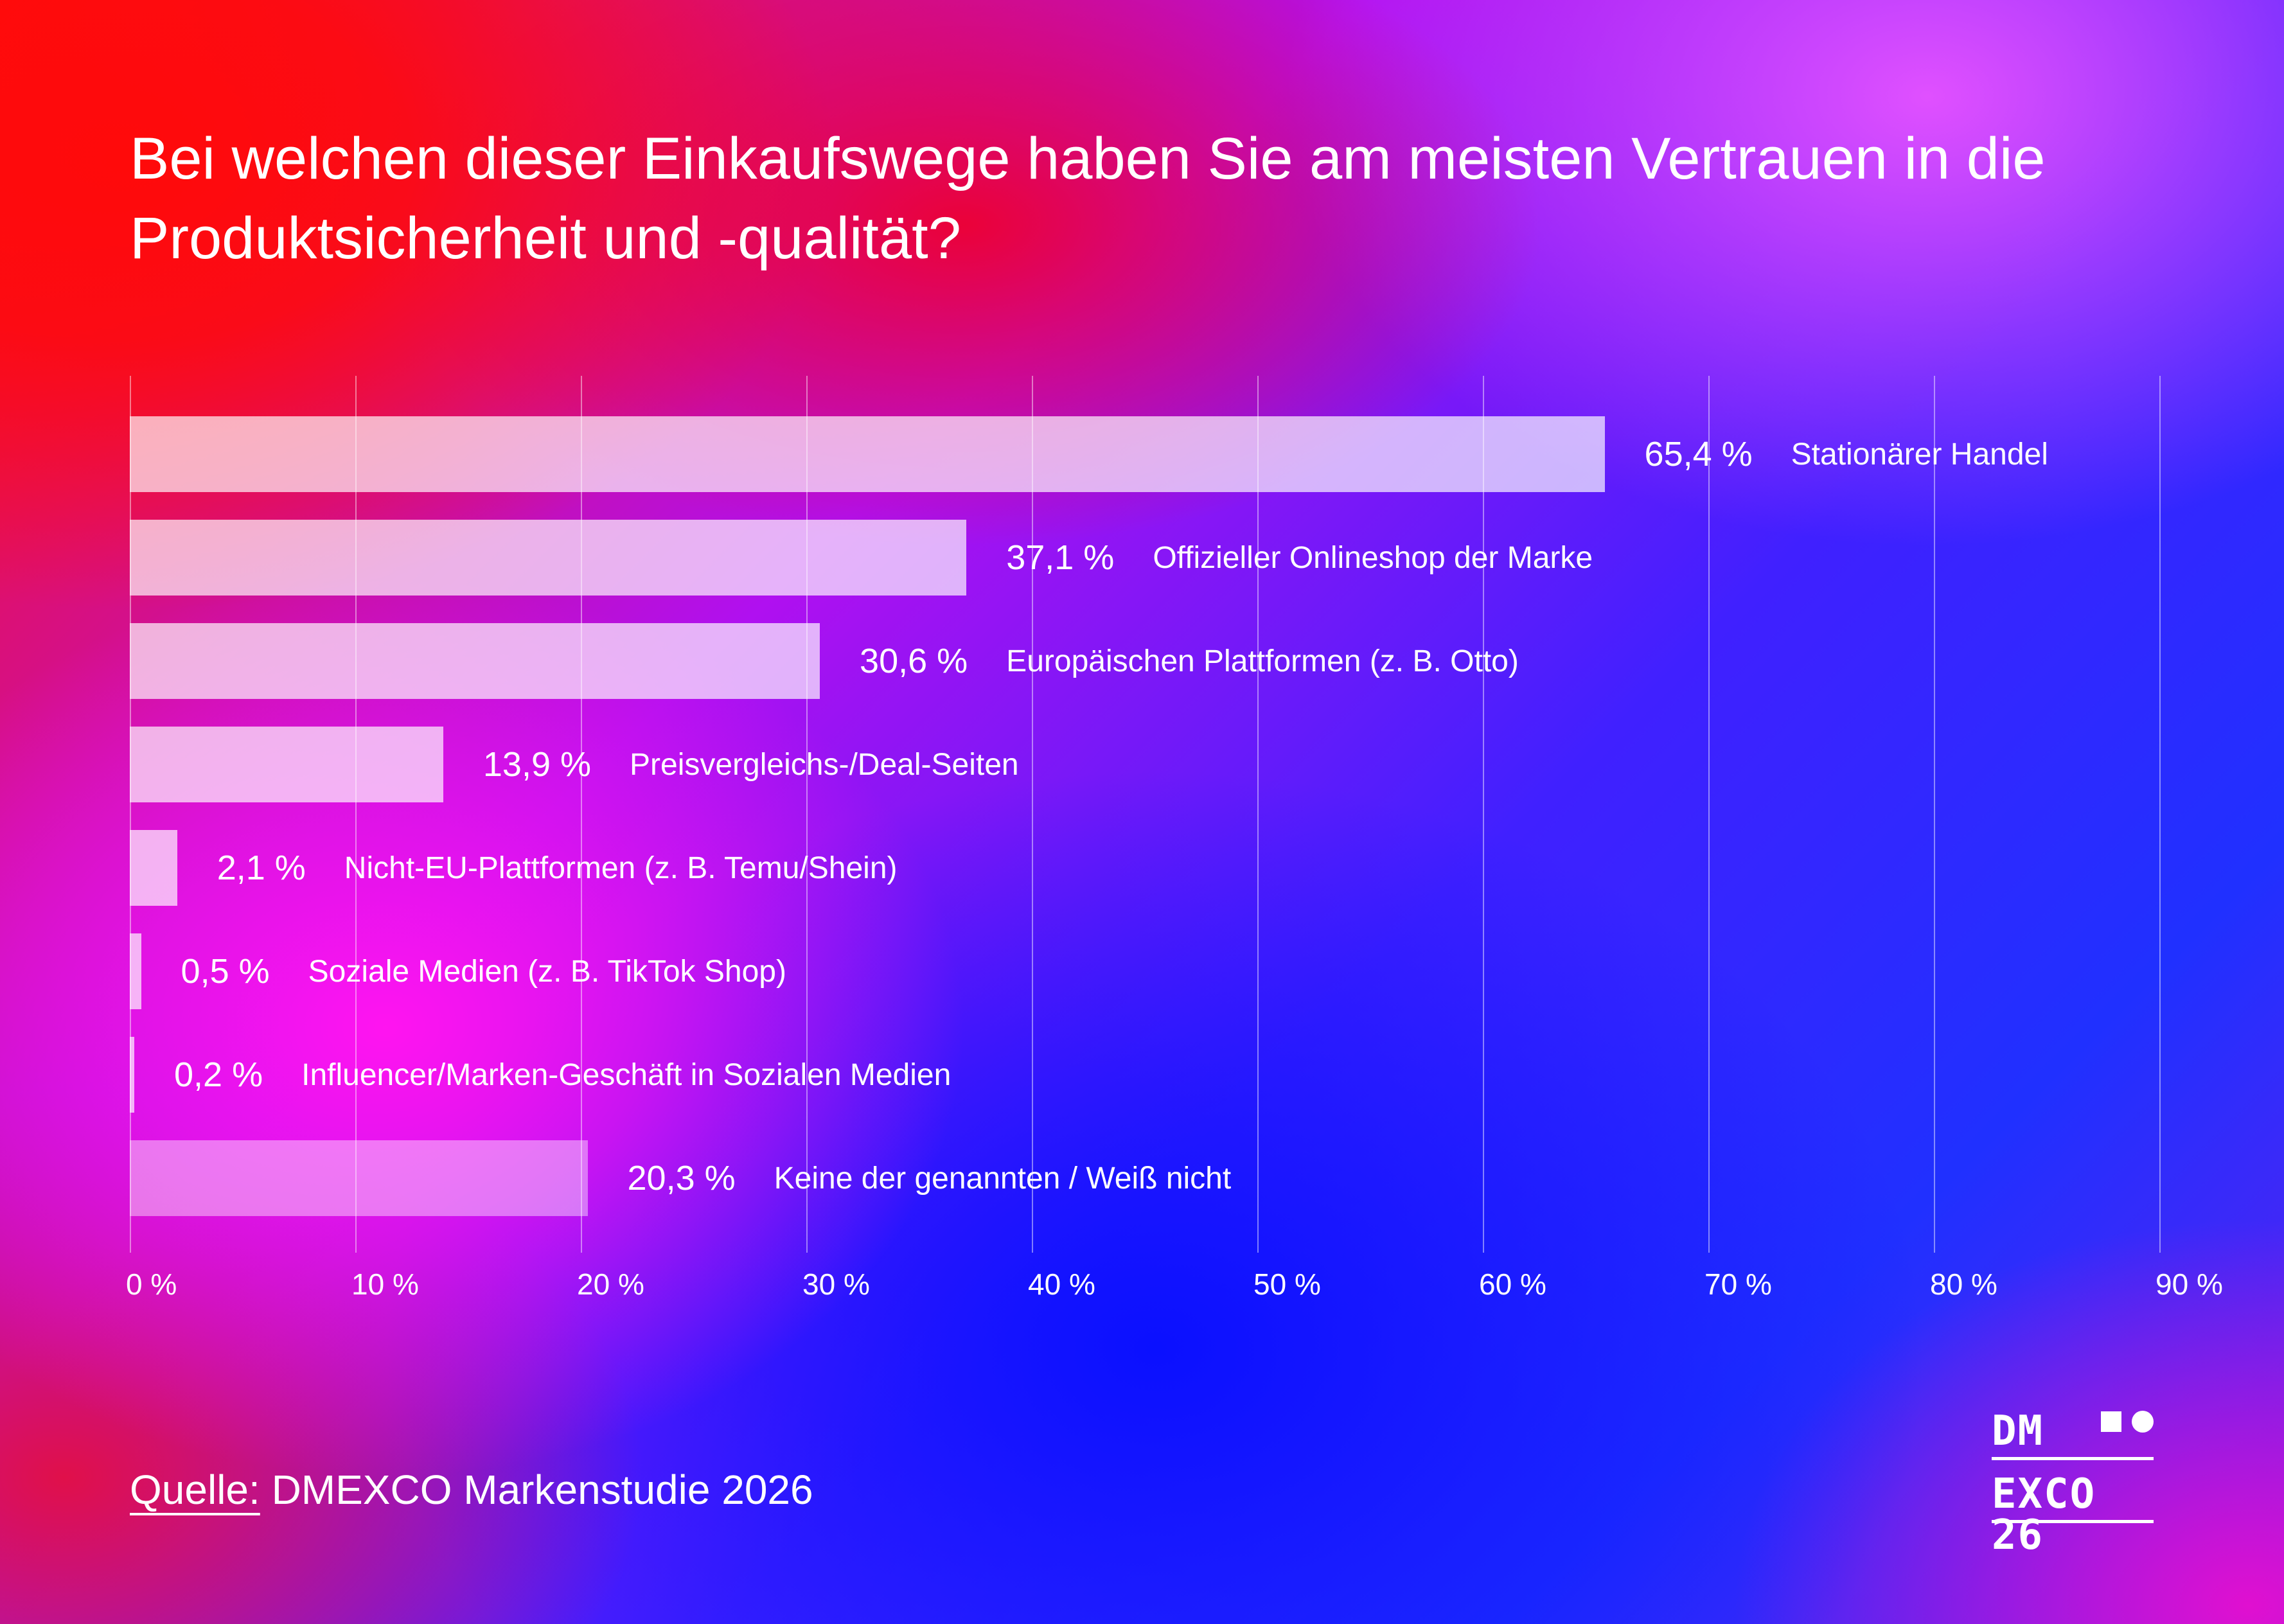 The image size is (2284, 1624). I want to click on value-label: 30,6 %, so click(914, 661).